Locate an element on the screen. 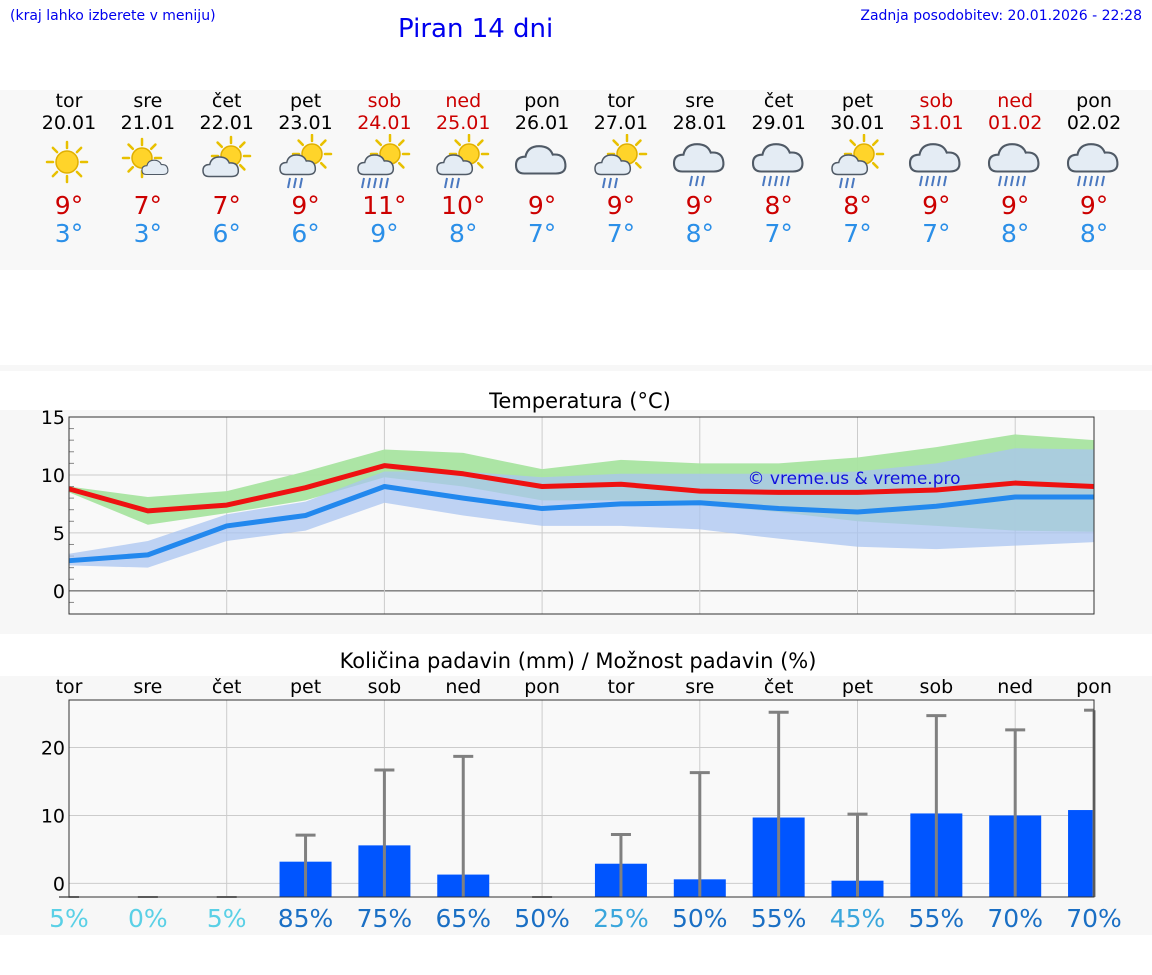  precip-bar is located at coordinates (1081, 853).